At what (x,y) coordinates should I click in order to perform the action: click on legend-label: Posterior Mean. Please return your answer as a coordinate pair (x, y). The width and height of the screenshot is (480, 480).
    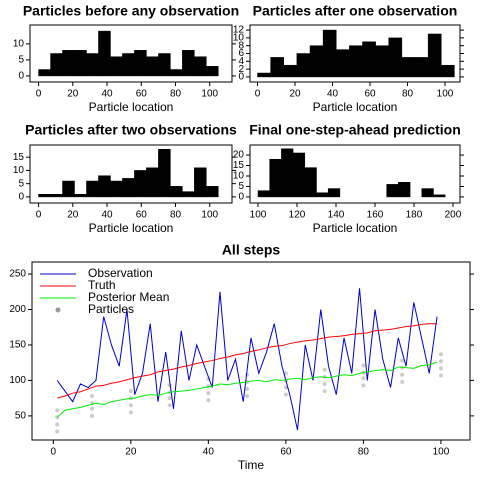
    Looking at the image, I should click on (128, 297).